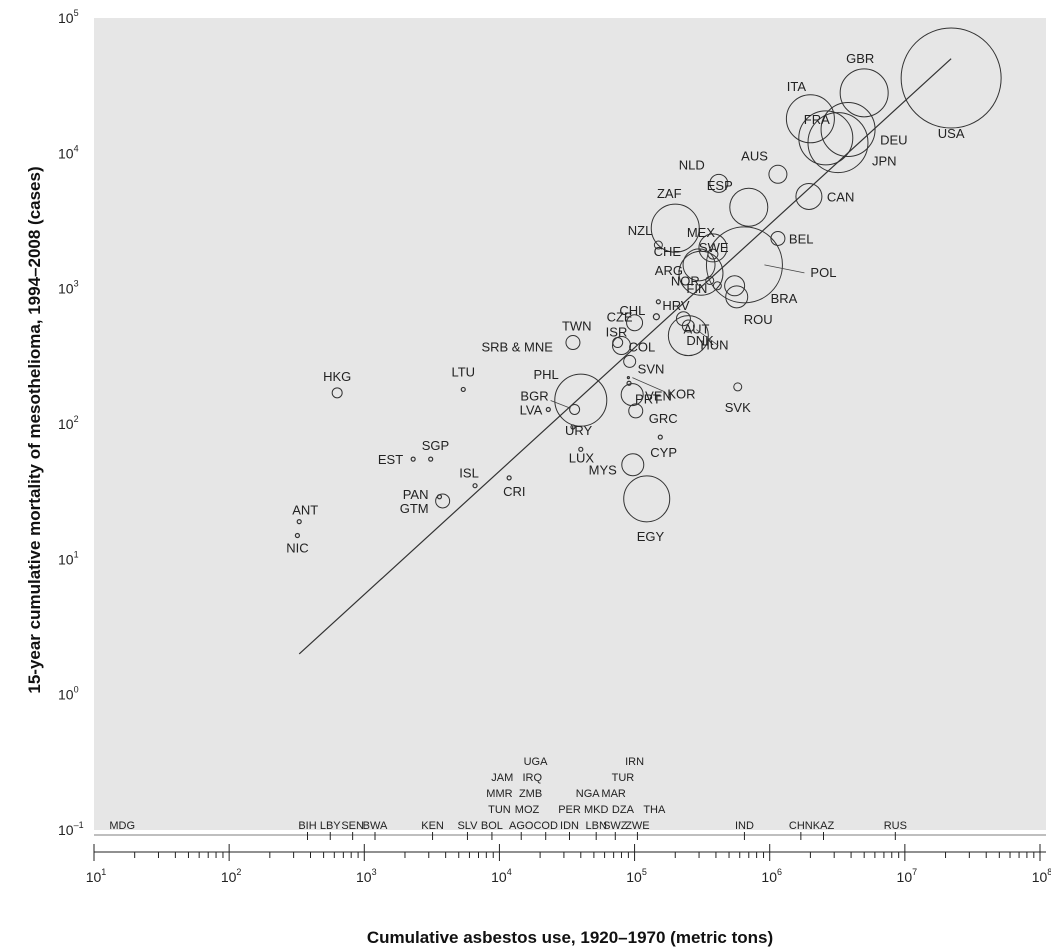  Describe the element at coordinates (641, 347) in the screenshot. I see `data-label: COL` at that location.